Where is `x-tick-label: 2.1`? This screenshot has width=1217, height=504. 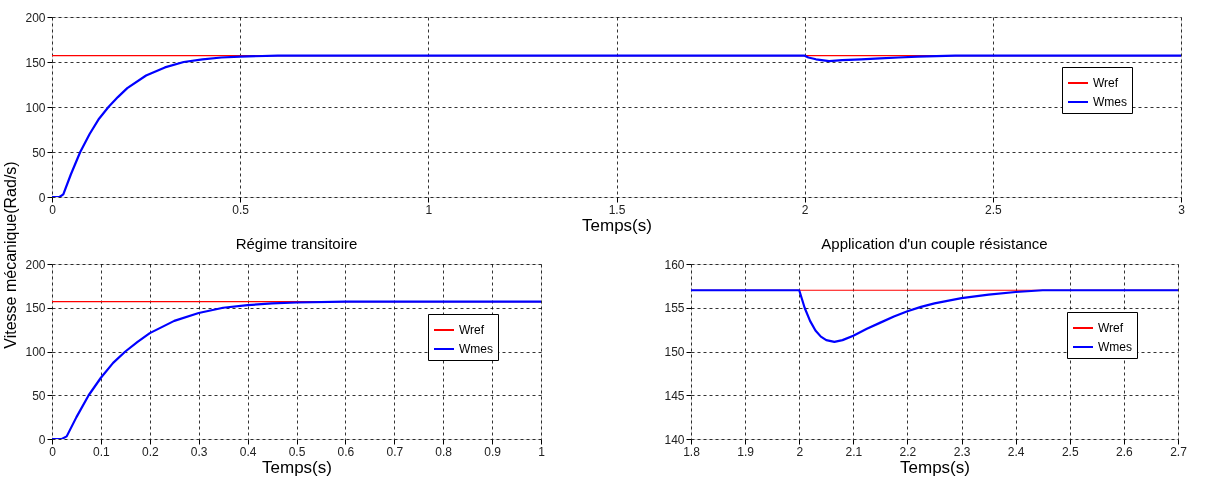
x-tick-label: 2.1 is located at coordinates (854, 451).